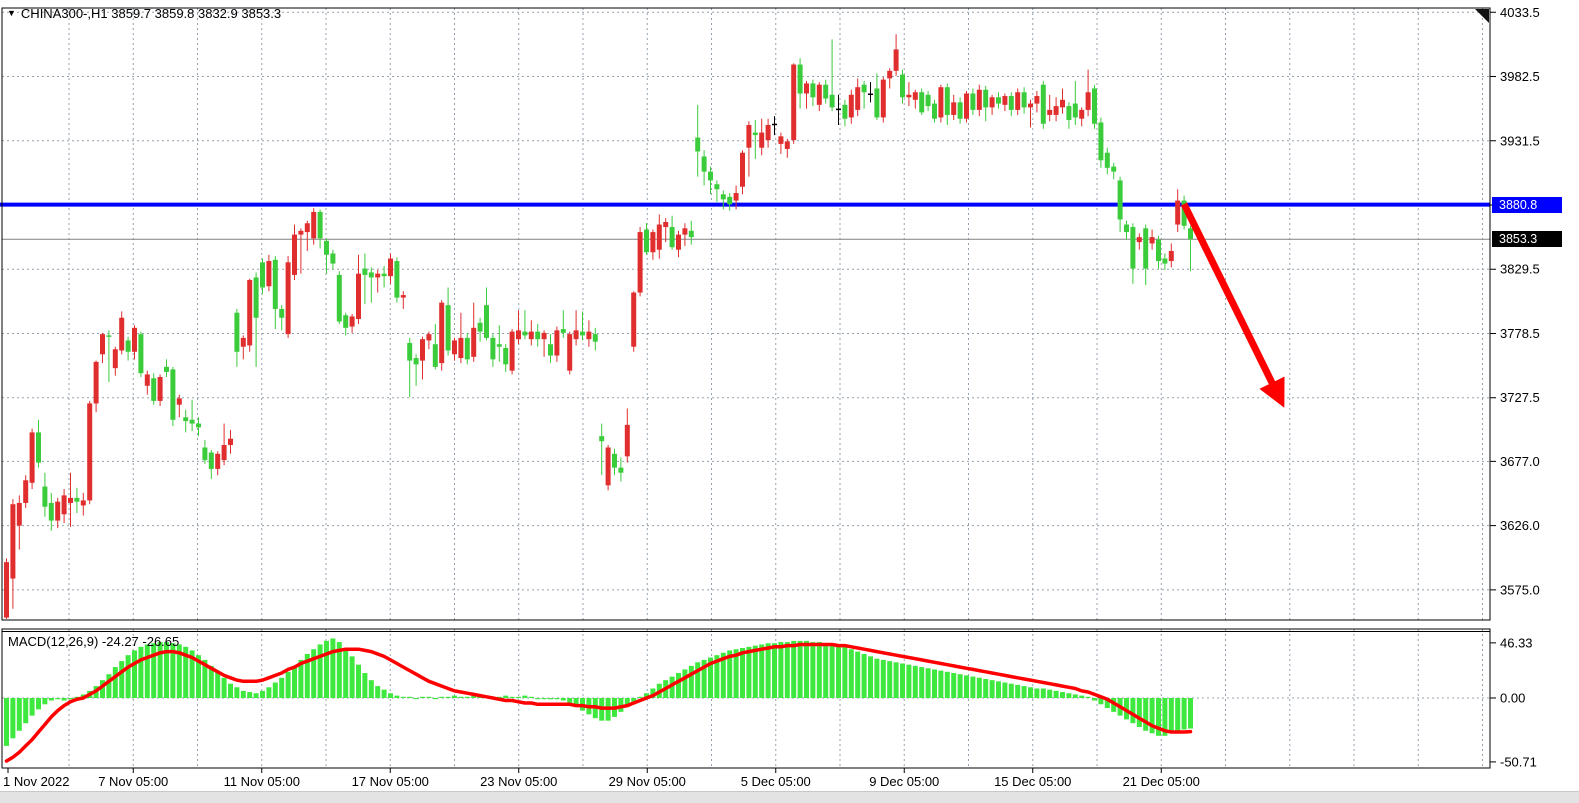 Image resolution: width=1579 pixels, height=803 pixels. Describe the element at coordinates (133, 781) in the screenshot. I see `time-axis-label: 7 Nov 05:00` at that location.